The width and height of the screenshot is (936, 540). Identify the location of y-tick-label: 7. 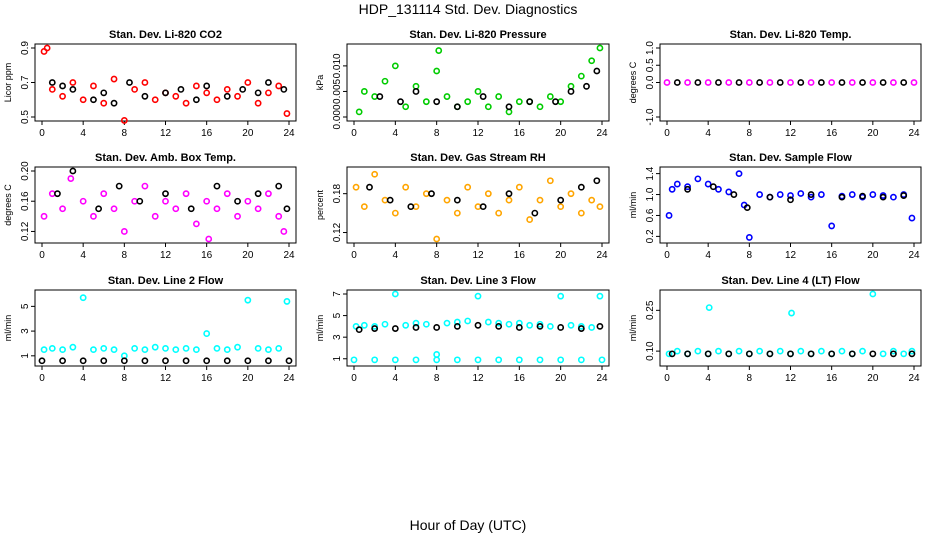
(337, 294).